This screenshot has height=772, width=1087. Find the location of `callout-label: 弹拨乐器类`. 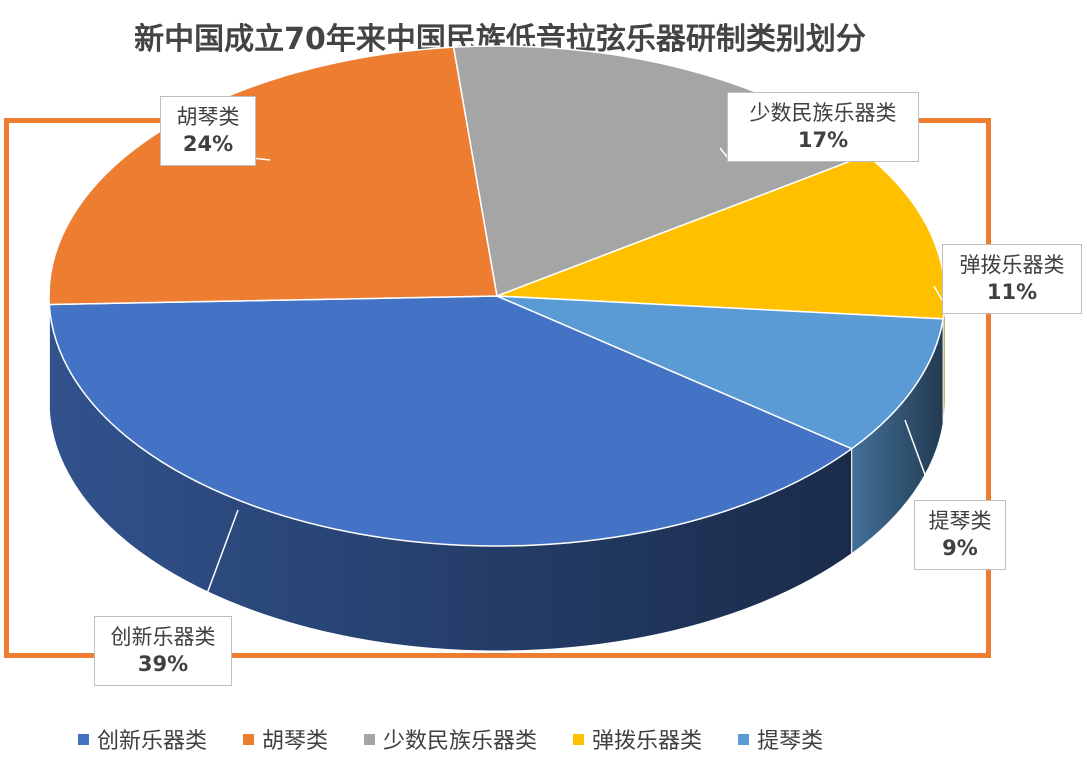

callout-label: 弹拨乐器类 is located at coordinates (1012, 265).